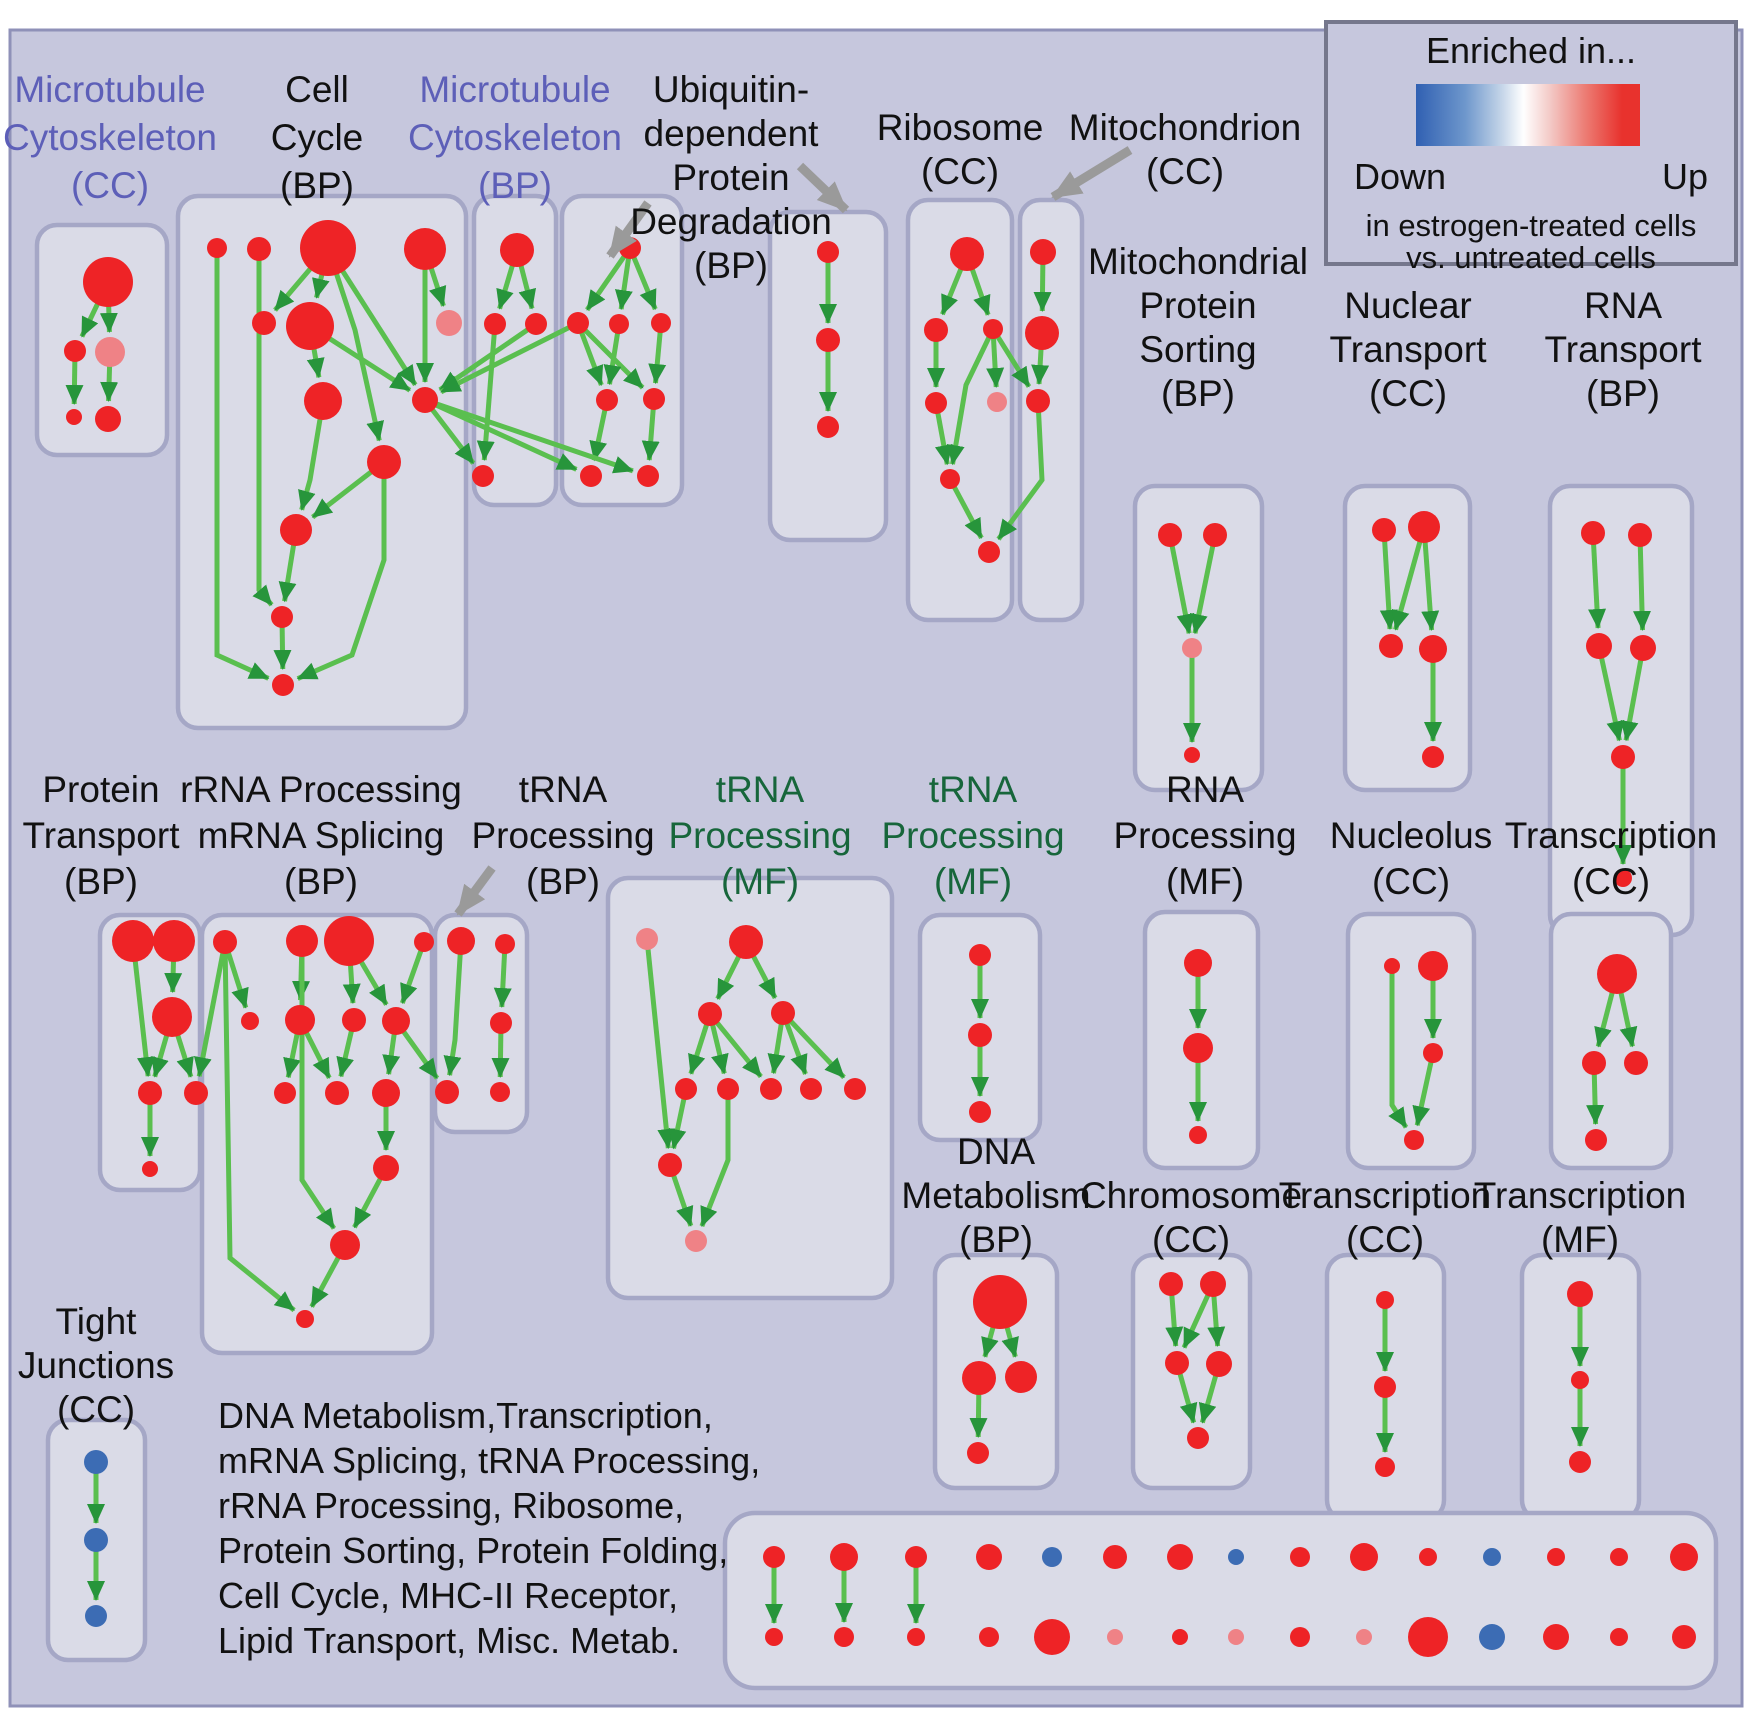 Image resolution: width=1750 pixels, height=1715 pixels. Describe the element at coordinates (1580, 1380) in the screenshot. I see `graph-node-transcription-mf` at that location.